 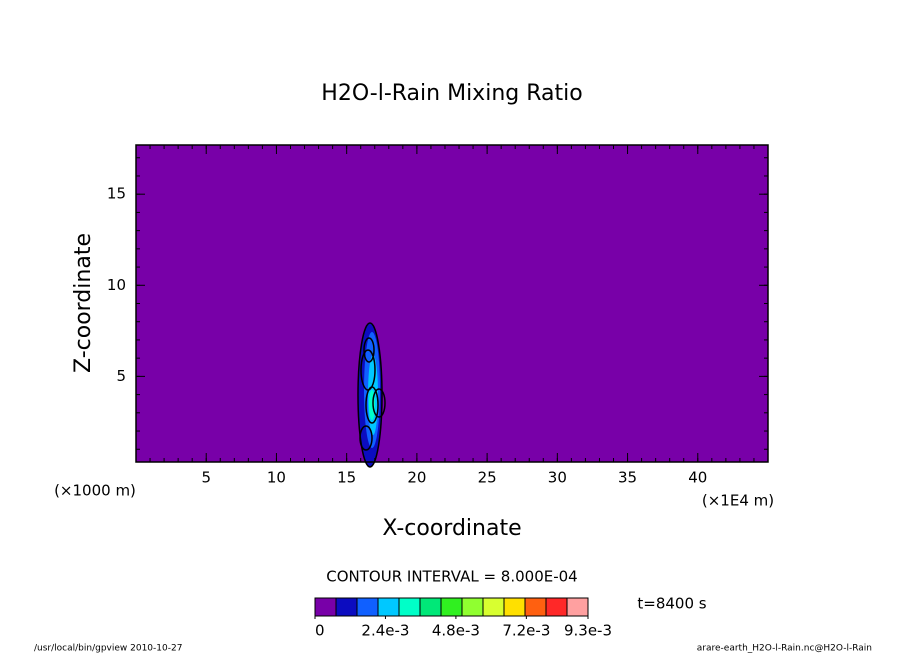 I want to click on x-tick-label: 10, so click(x=276, y=478).